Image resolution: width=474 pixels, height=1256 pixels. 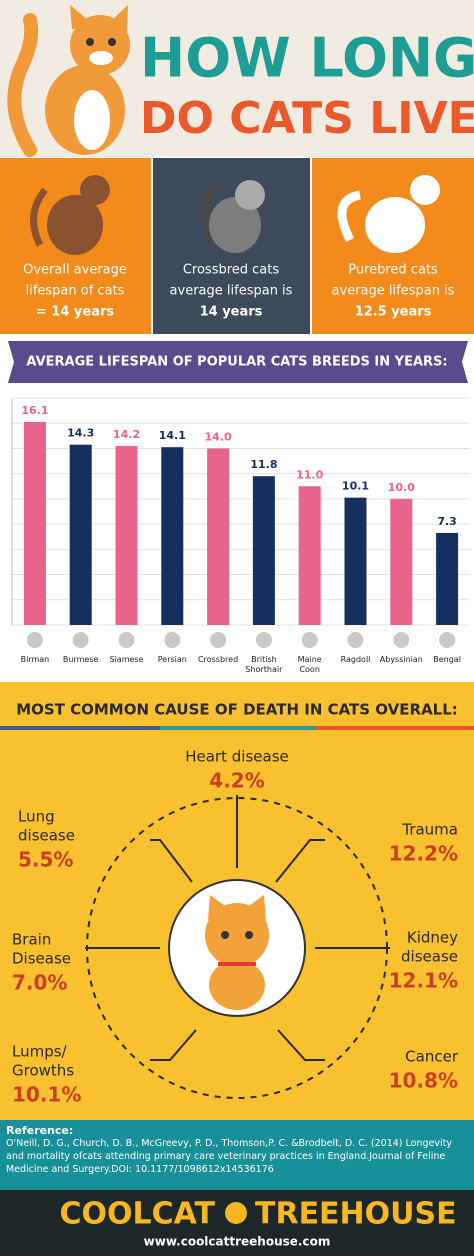 What do you see at coordinates (45, 860) in the screenshot?
I see `cause-value: 5.5%` at bounding box center [45, 860].